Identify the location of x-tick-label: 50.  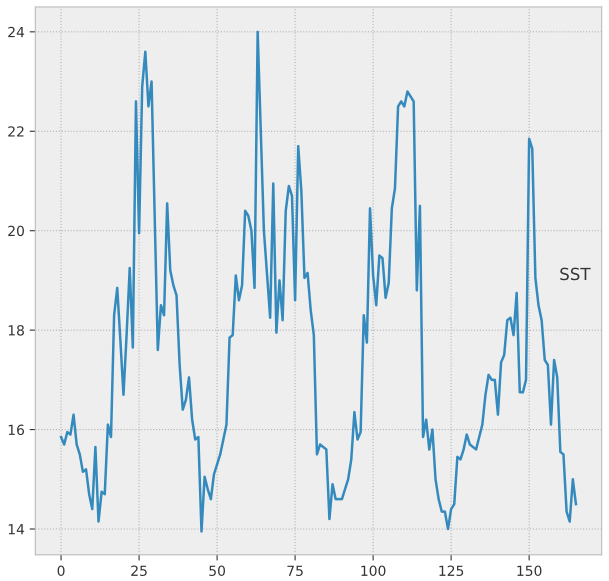
(217, 571).